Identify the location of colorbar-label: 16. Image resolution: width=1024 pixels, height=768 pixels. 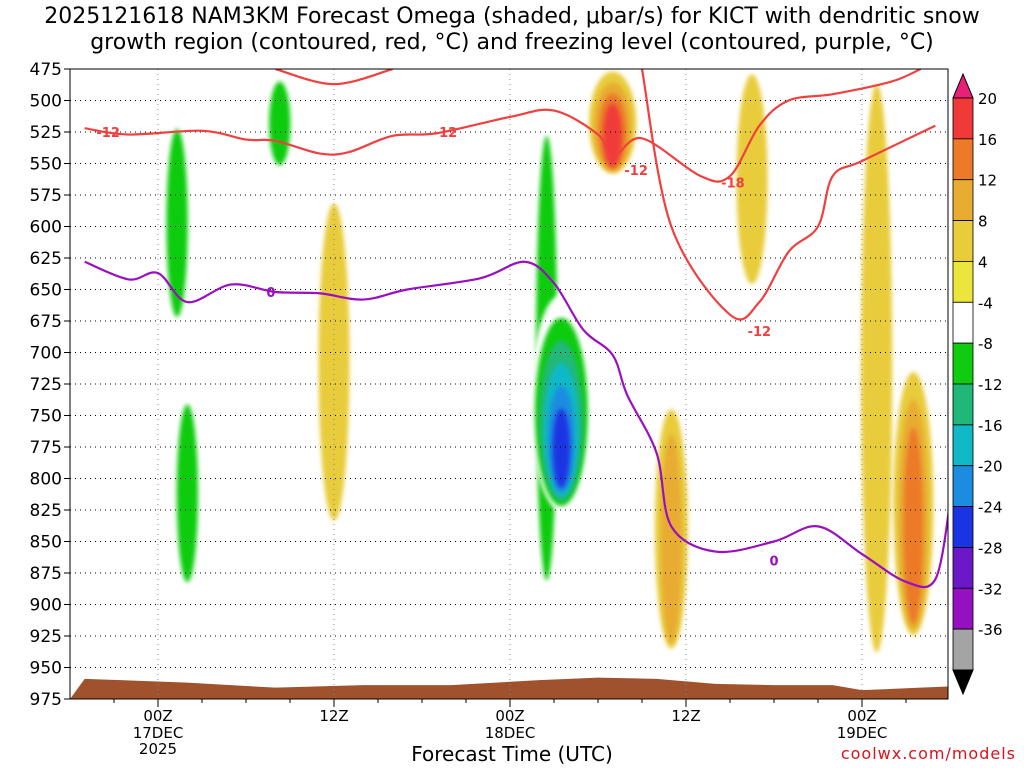
(987, 140).